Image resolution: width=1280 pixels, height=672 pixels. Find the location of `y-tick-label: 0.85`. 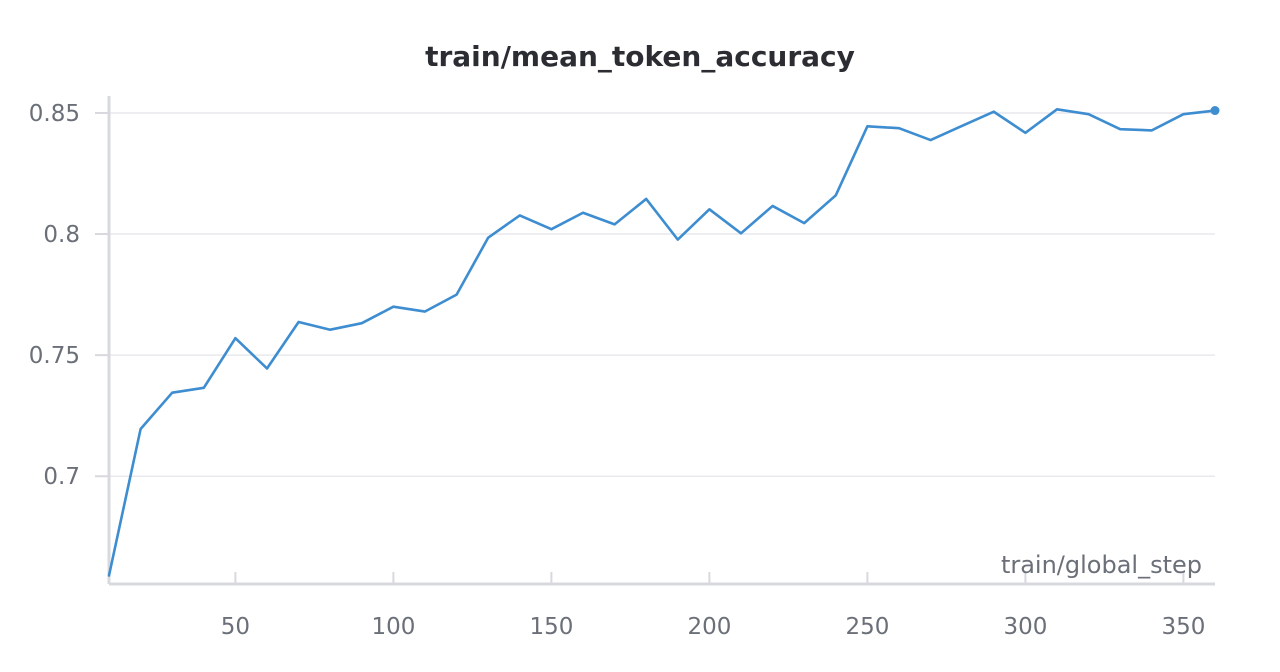

y-tick-label: 0.85 is located at coordinates (54, 114).